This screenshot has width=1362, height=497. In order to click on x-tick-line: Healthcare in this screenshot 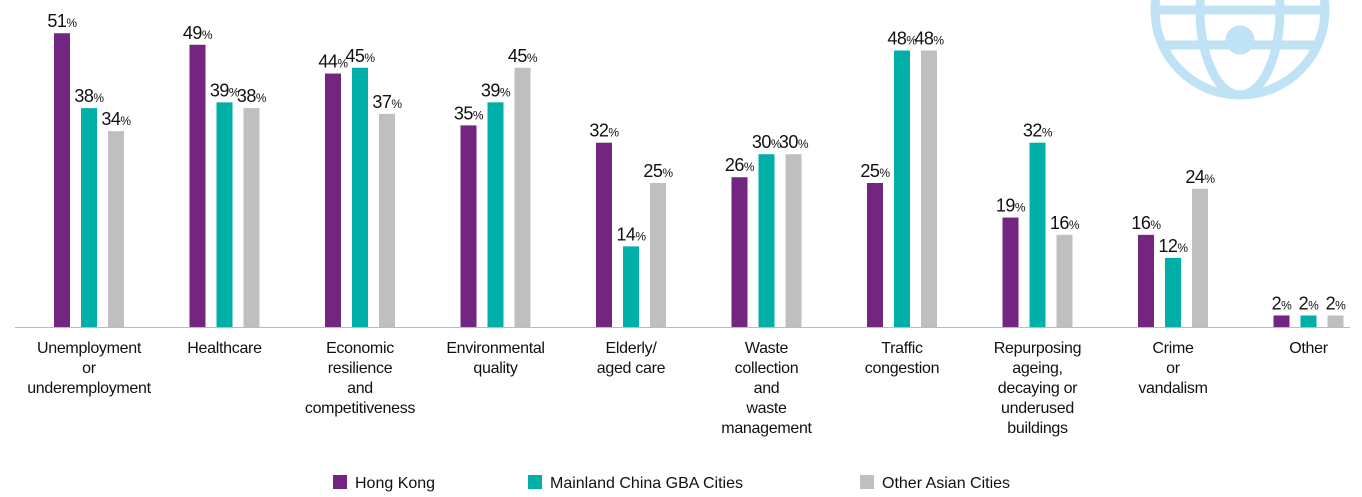, I will do `click(224, 348)`.